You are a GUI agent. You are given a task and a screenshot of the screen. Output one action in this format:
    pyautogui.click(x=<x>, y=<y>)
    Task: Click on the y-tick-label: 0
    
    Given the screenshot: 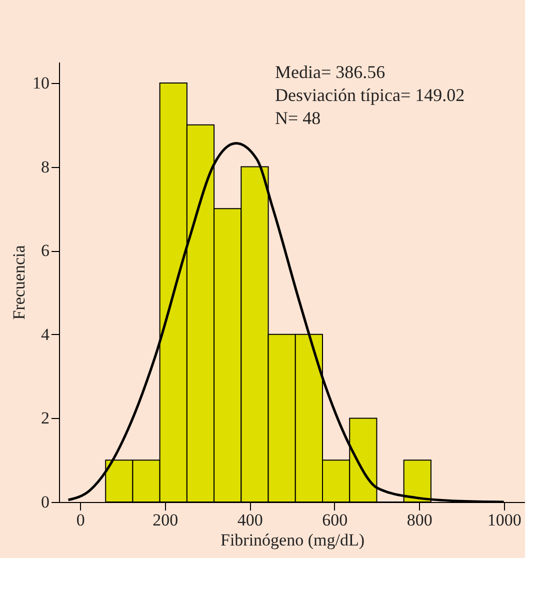 What is the action you would take?
    pyautogui.click(x=45, y=502)
    